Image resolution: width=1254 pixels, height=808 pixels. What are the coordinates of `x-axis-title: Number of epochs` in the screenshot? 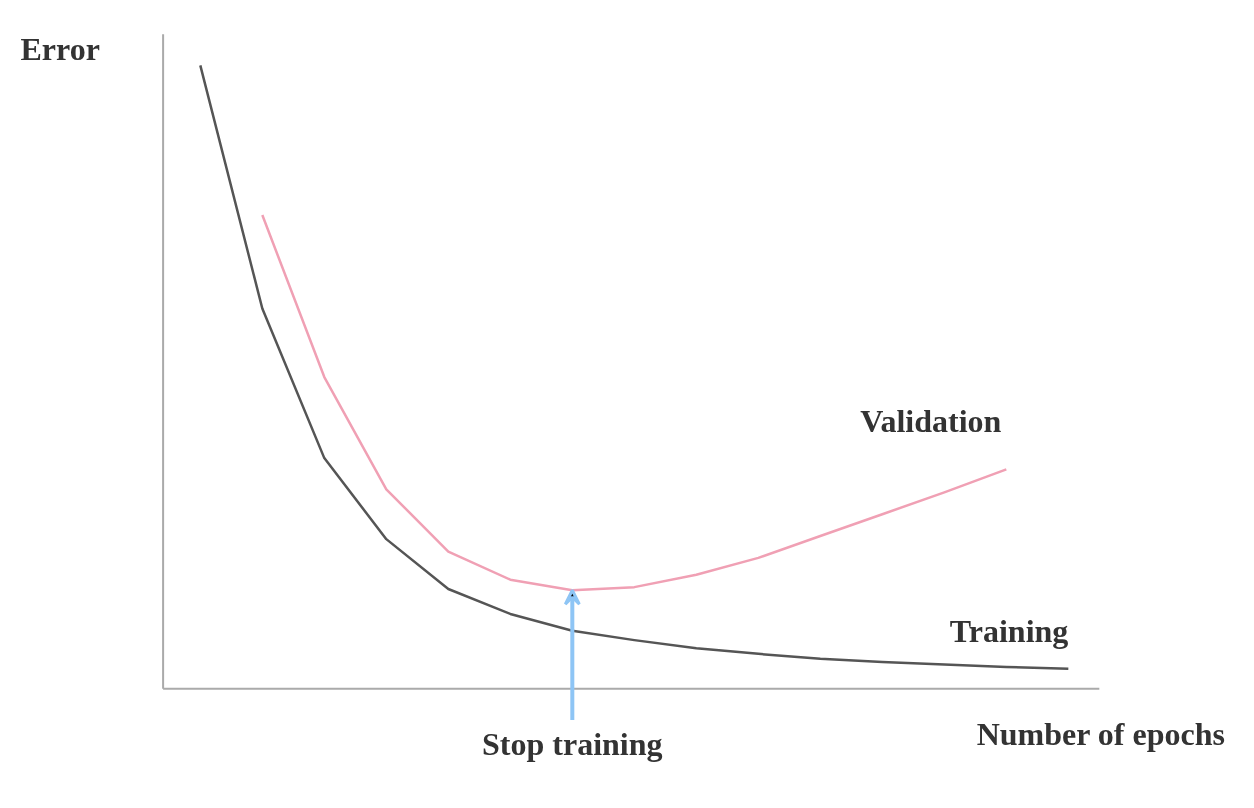 It's located at (1100, 733).